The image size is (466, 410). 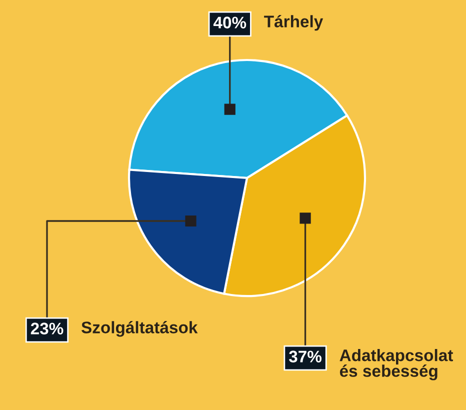 I want to click on data-label: 40%, so click(x=229, y=22).